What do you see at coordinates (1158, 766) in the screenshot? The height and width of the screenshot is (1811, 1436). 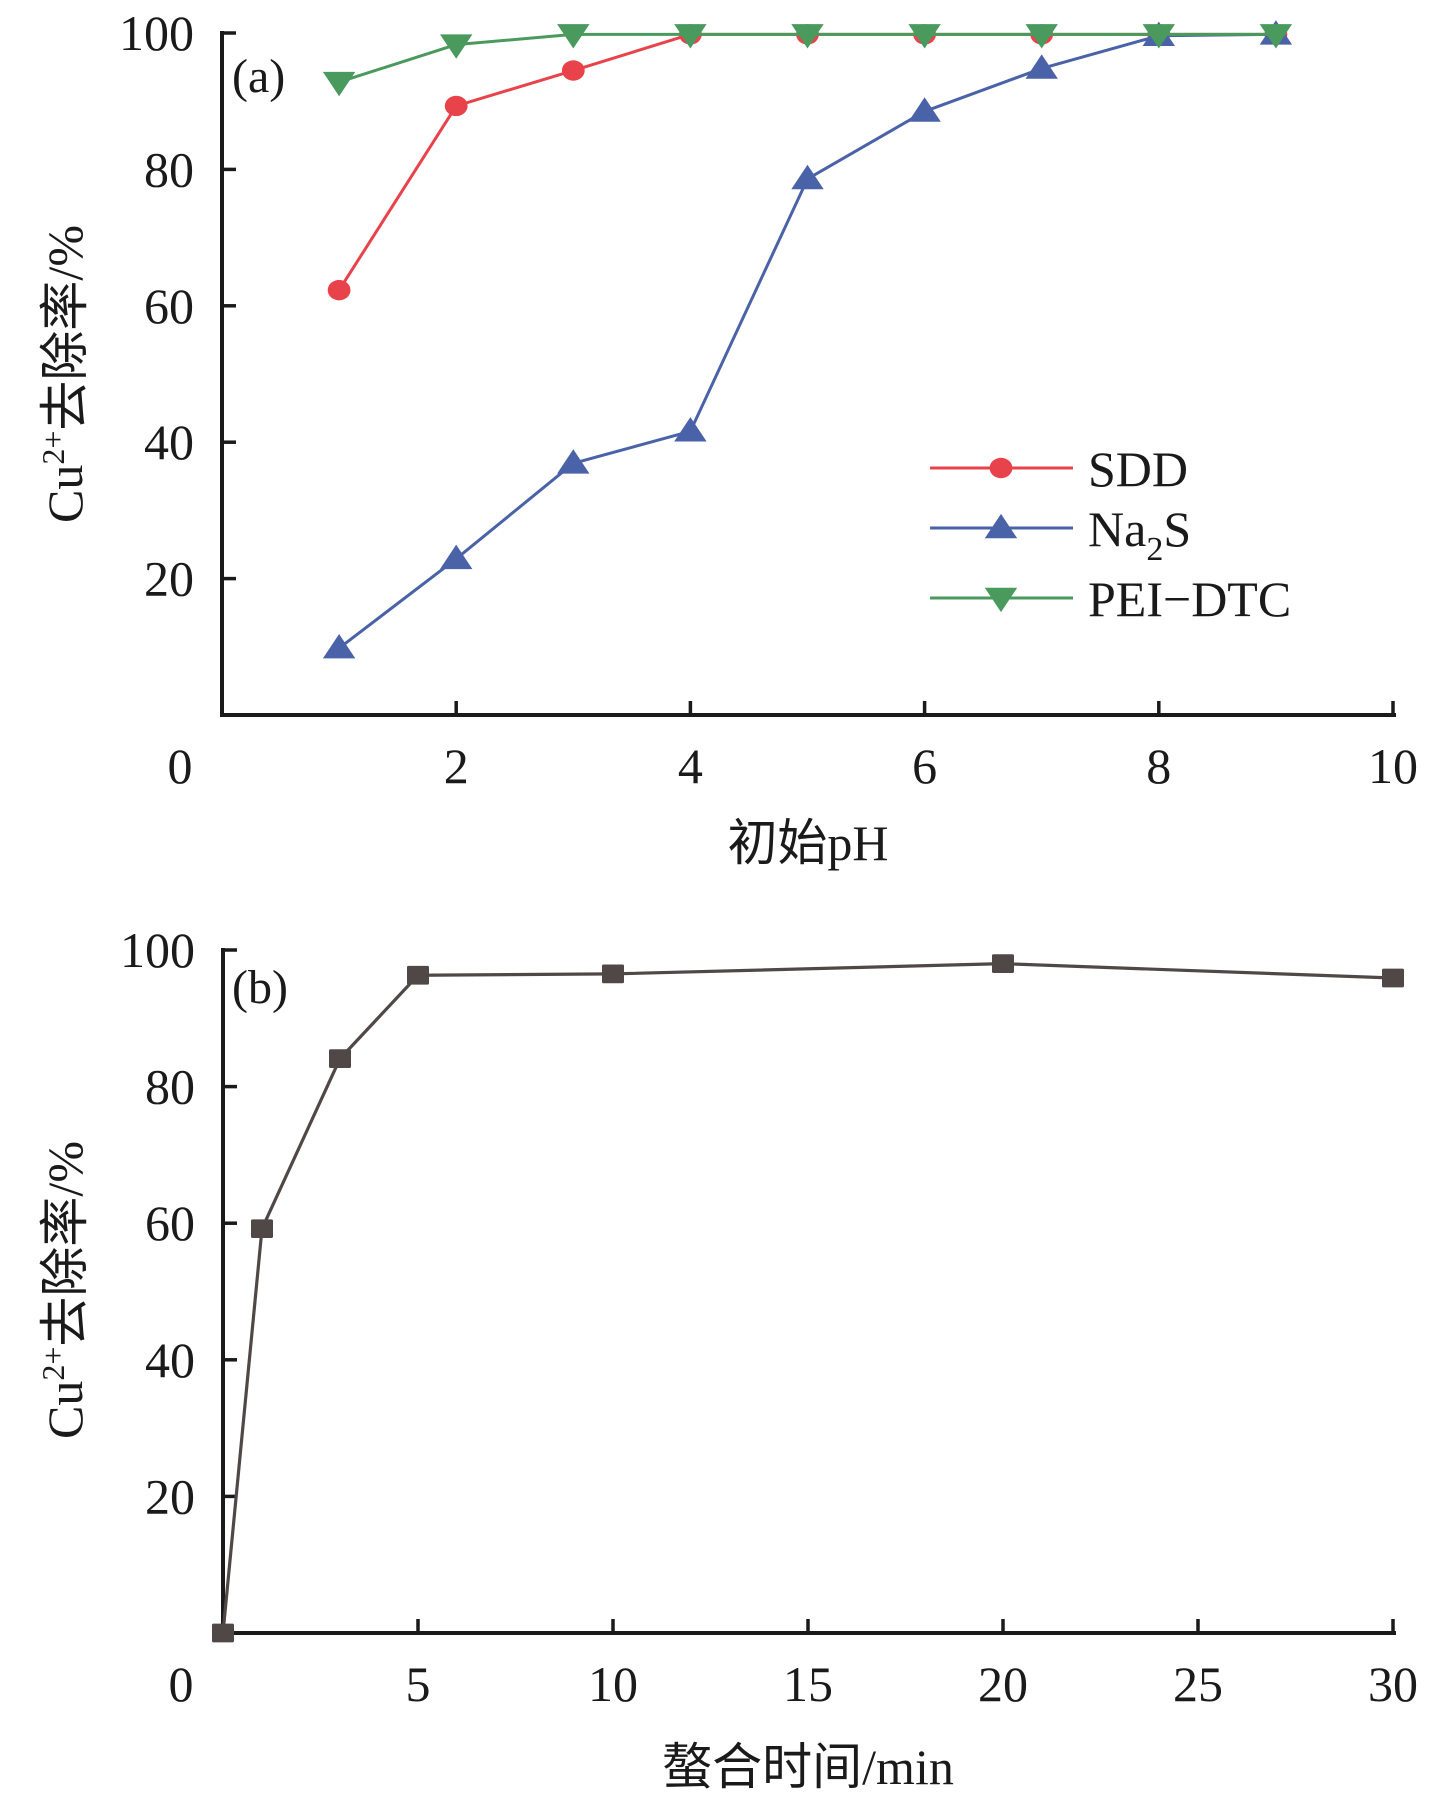 I see `x-tick-label: 8` at bounding box center [1158, 766].